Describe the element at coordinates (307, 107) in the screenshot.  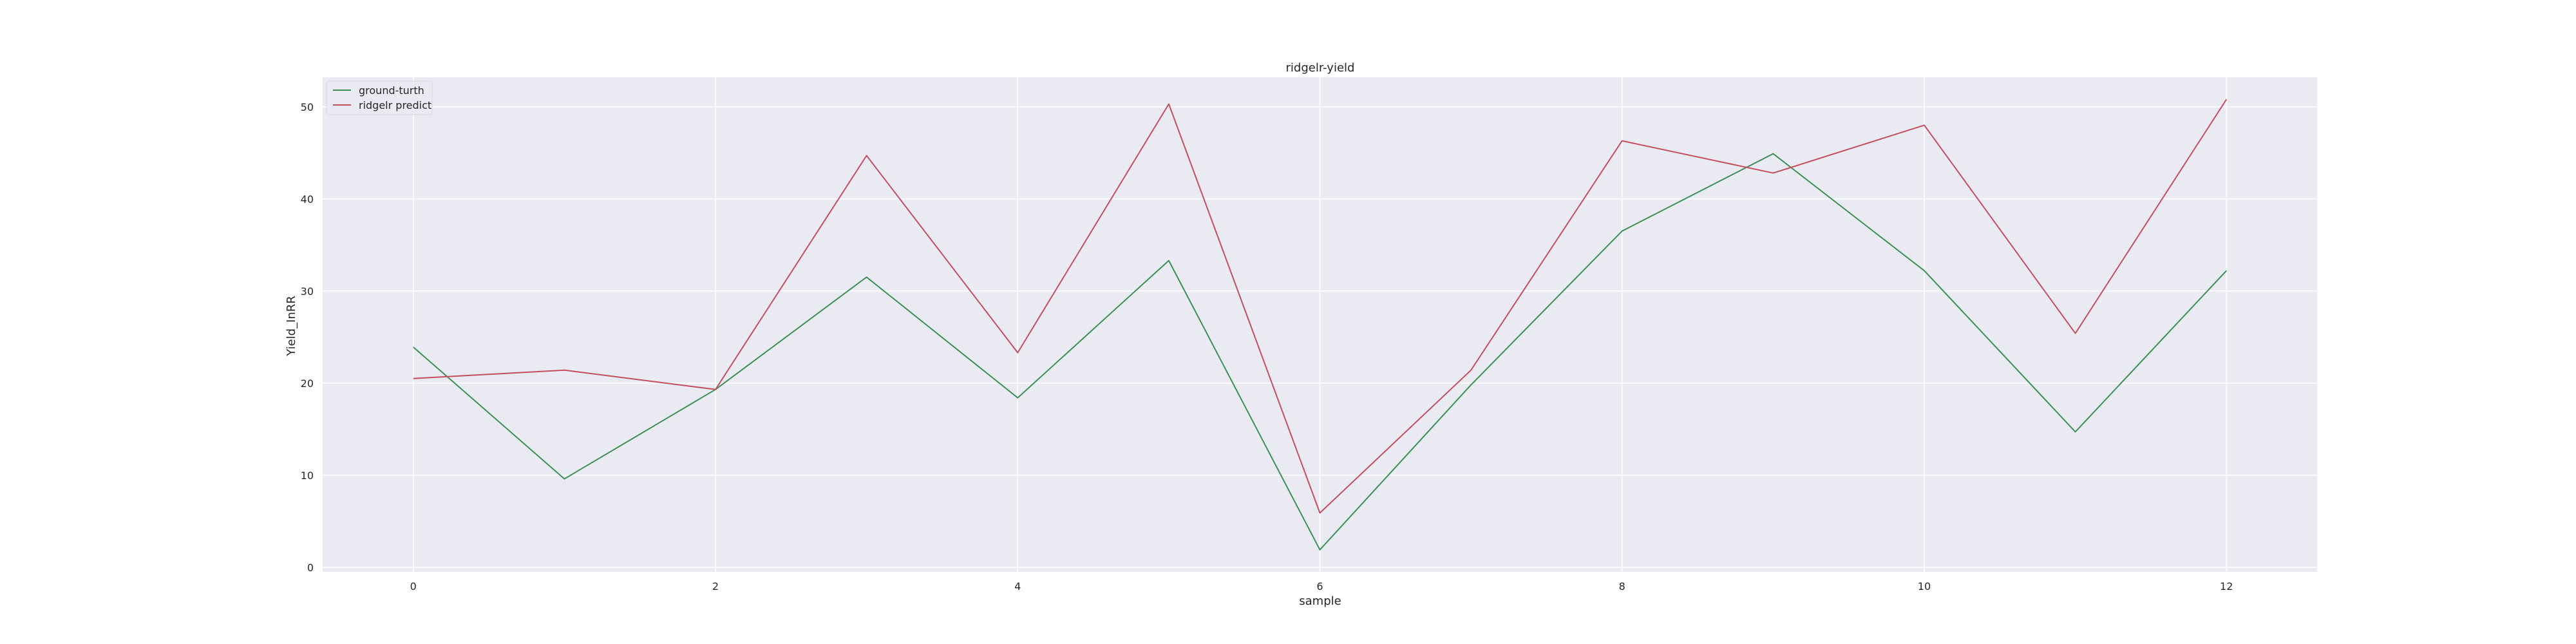
I see `y-tick-label: 50` at that location.